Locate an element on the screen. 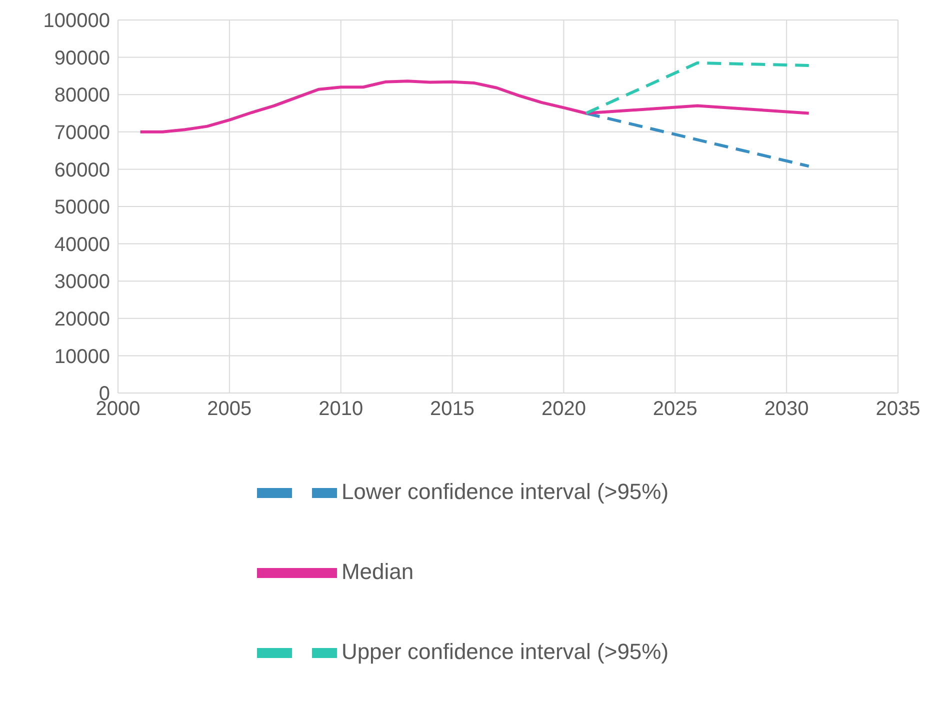  x-tick-label: 2020 is located at coordinates (563, 409).